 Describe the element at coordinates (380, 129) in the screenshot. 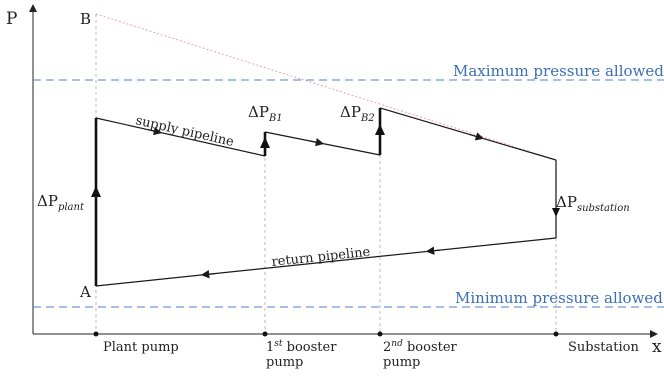

I see `booster2-pressure-rise-arrowhead` at that location.